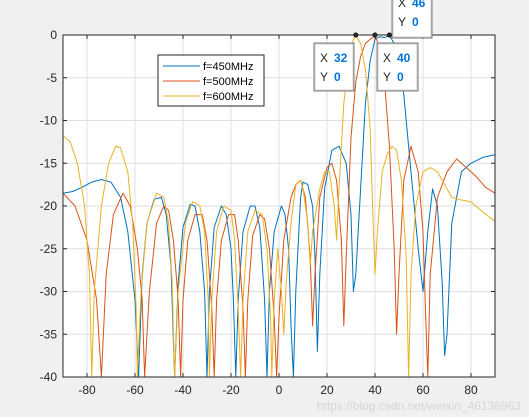  Describe the element at coordinates (135, 390) in the screenshot. I see `x-tick-label: -60` at that location.